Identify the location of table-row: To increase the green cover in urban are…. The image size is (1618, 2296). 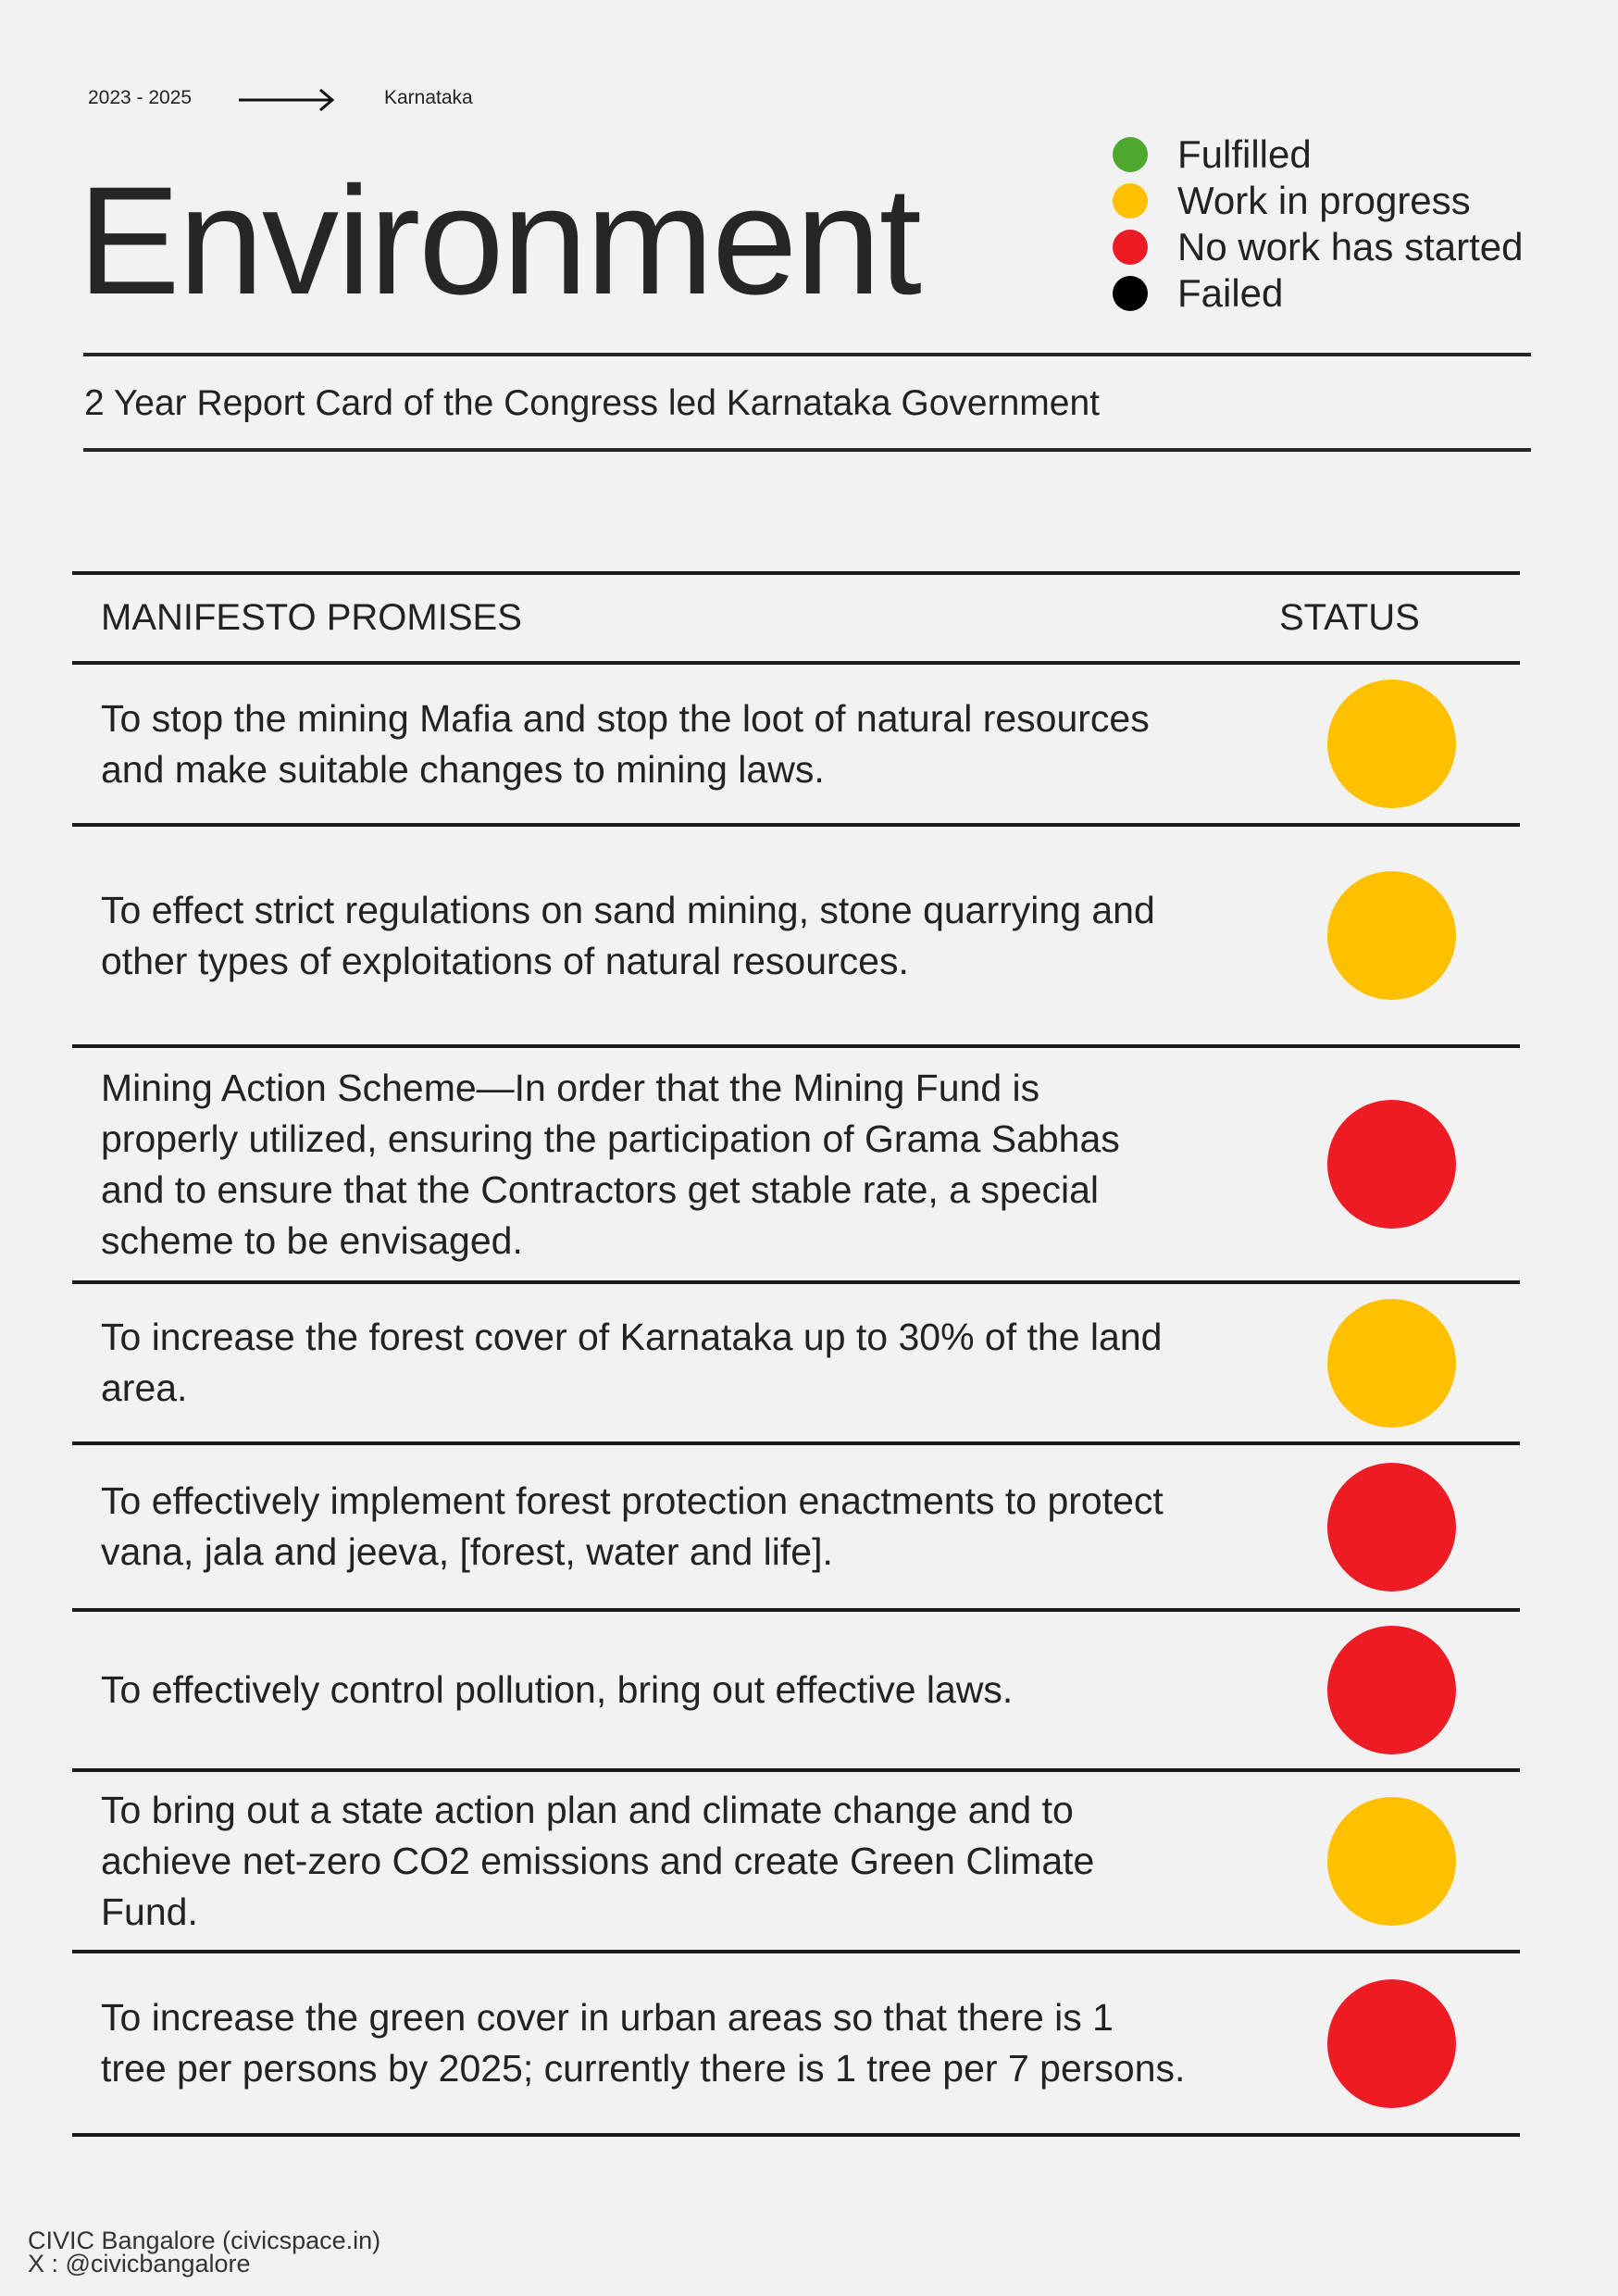
(796, 2045).